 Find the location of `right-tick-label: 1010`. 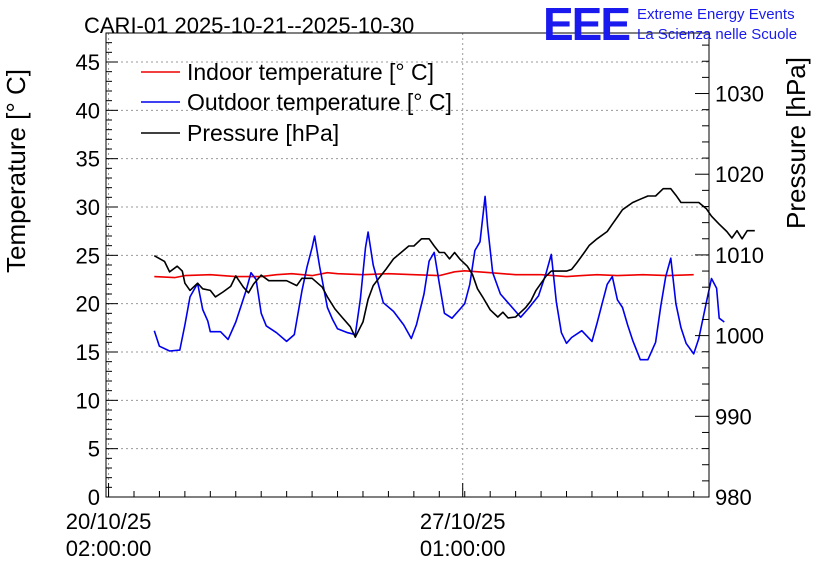

right-tick-label: 1010 is located at coordinates (739, 255).